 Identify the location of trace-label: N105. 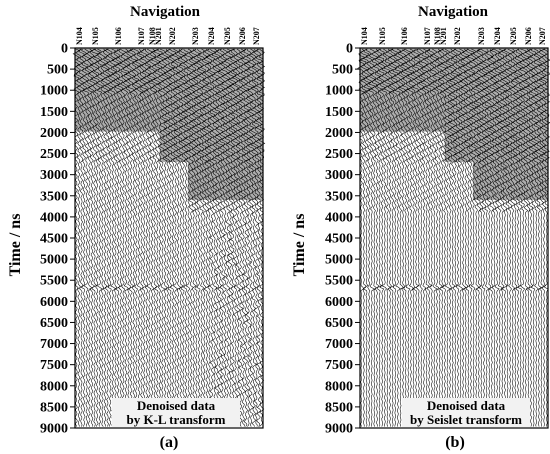
(95, 36).